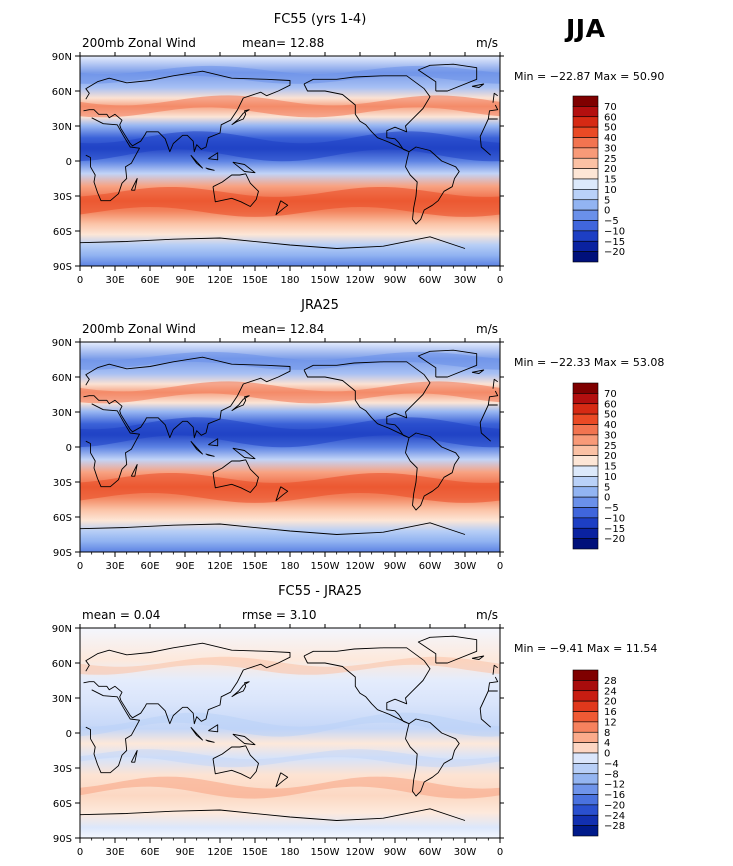  What do you see at coordinates (607, 211) in the screenshot?
I see `colorbar-label: 0` at bounding box center [607, 211].